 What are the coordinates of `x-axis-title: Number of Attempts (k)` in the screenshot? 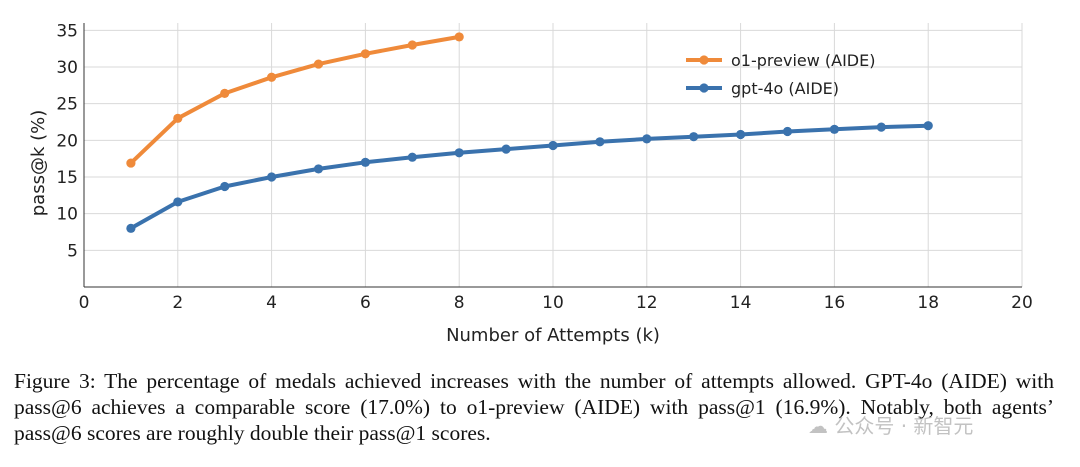 It's located at (553, 335).